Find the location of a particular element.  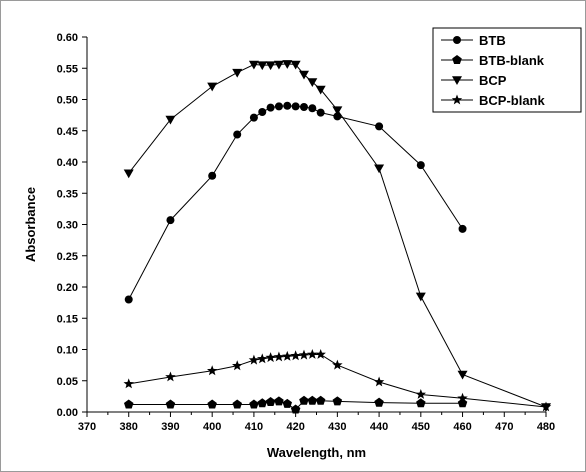

y-tick-label: 0.25 is located at coordinates (67, 257).